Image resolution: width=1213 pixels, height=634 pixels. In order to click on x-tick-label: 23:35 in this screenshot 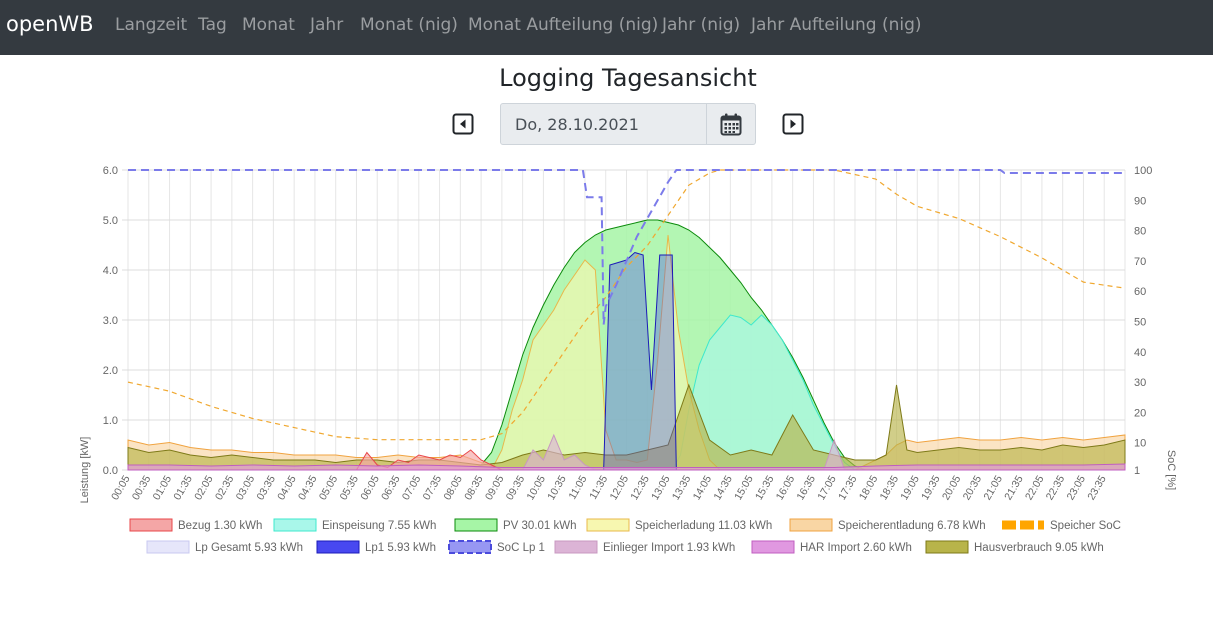, I will do `click(1097, 487)`.